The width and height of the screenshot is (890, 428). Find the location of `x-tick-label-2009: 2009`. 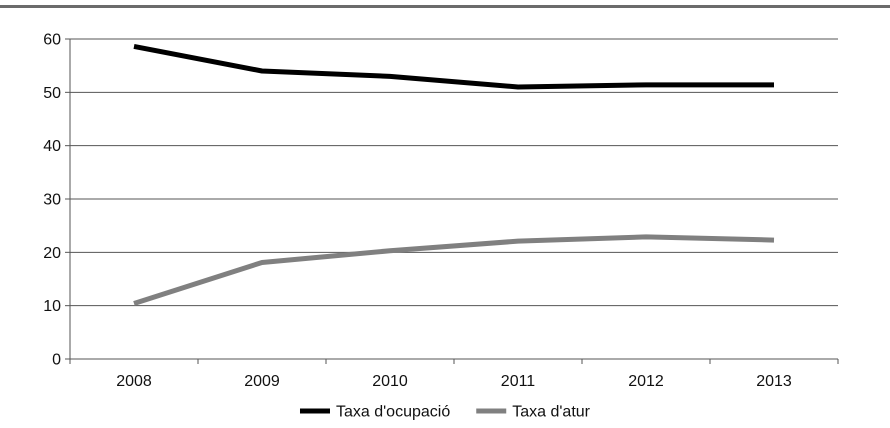

x-tick-label-2009: 2009 is located at coordinates (262, 381).